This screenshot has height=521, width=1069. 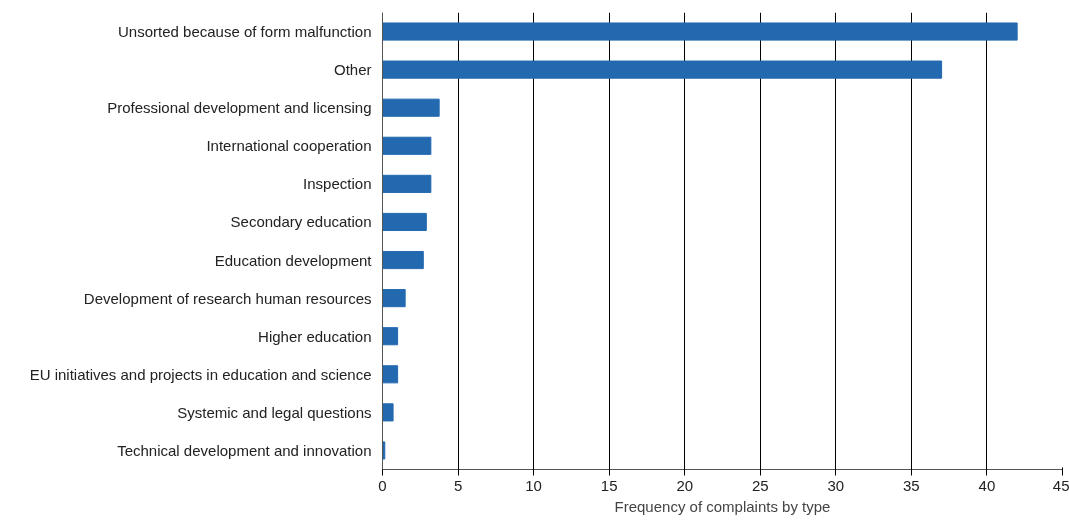 I want to click on x-tick-label: 0, so click(x=382, y=485).